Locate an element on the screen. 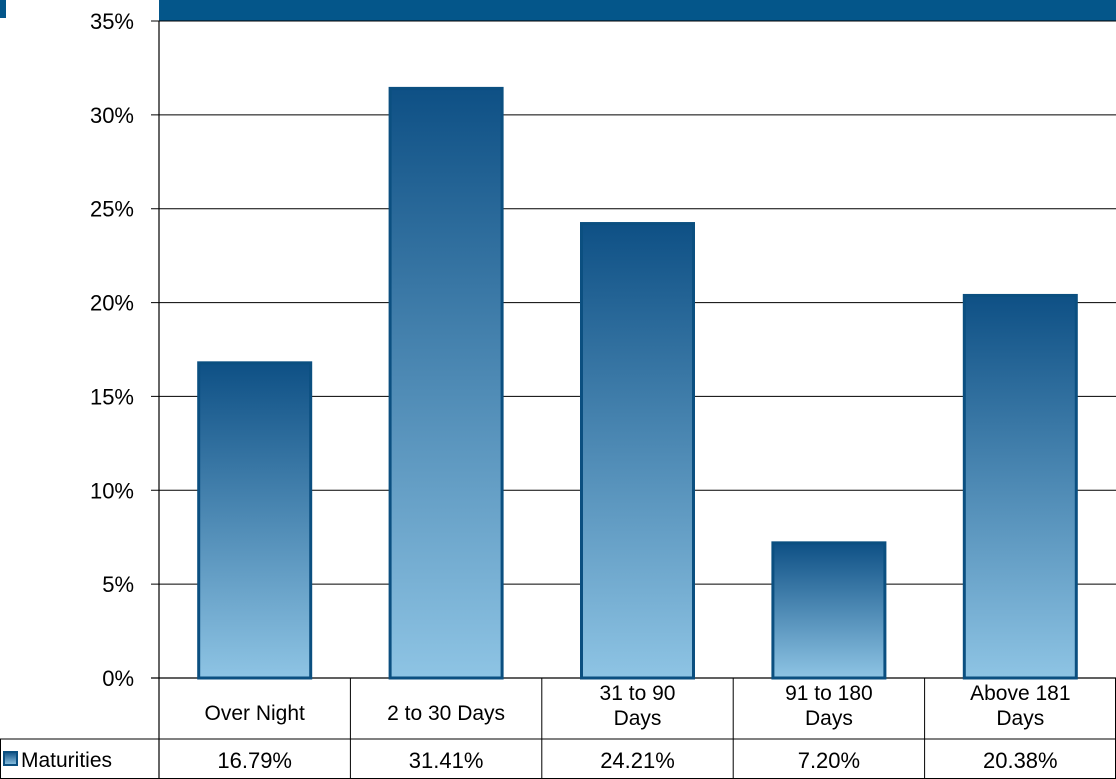 This screenshot has height=779, width=1116. data-label: 31.41% is located at coordinates (446, 760).